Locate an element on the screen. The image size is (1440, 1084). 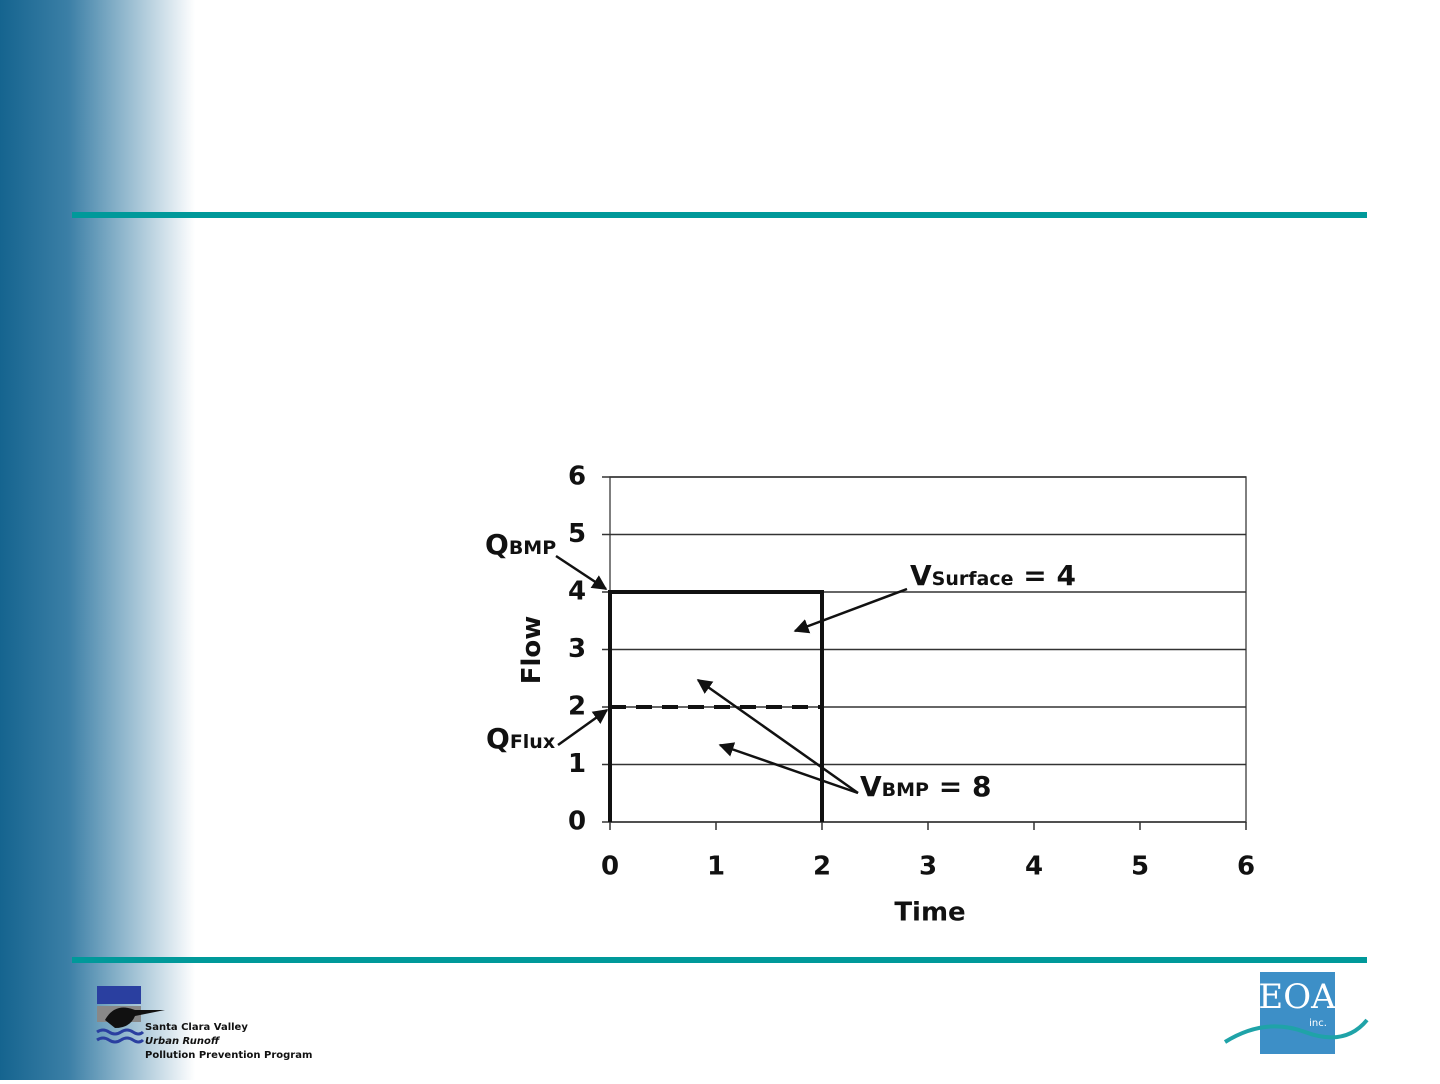
y-tick-label: 1 is located at coordinates (577, 764).